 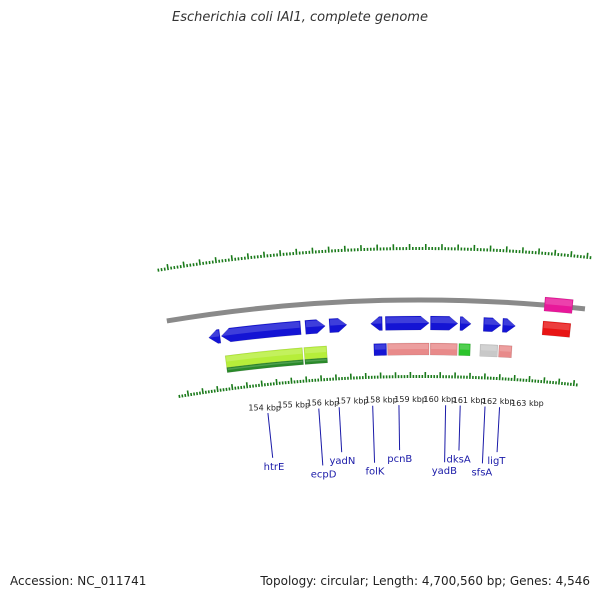 What do you see at coordinates (352, 401) in the screenshot?
I see `scale-label: 157 kbp` at bounding box center [352, 401].